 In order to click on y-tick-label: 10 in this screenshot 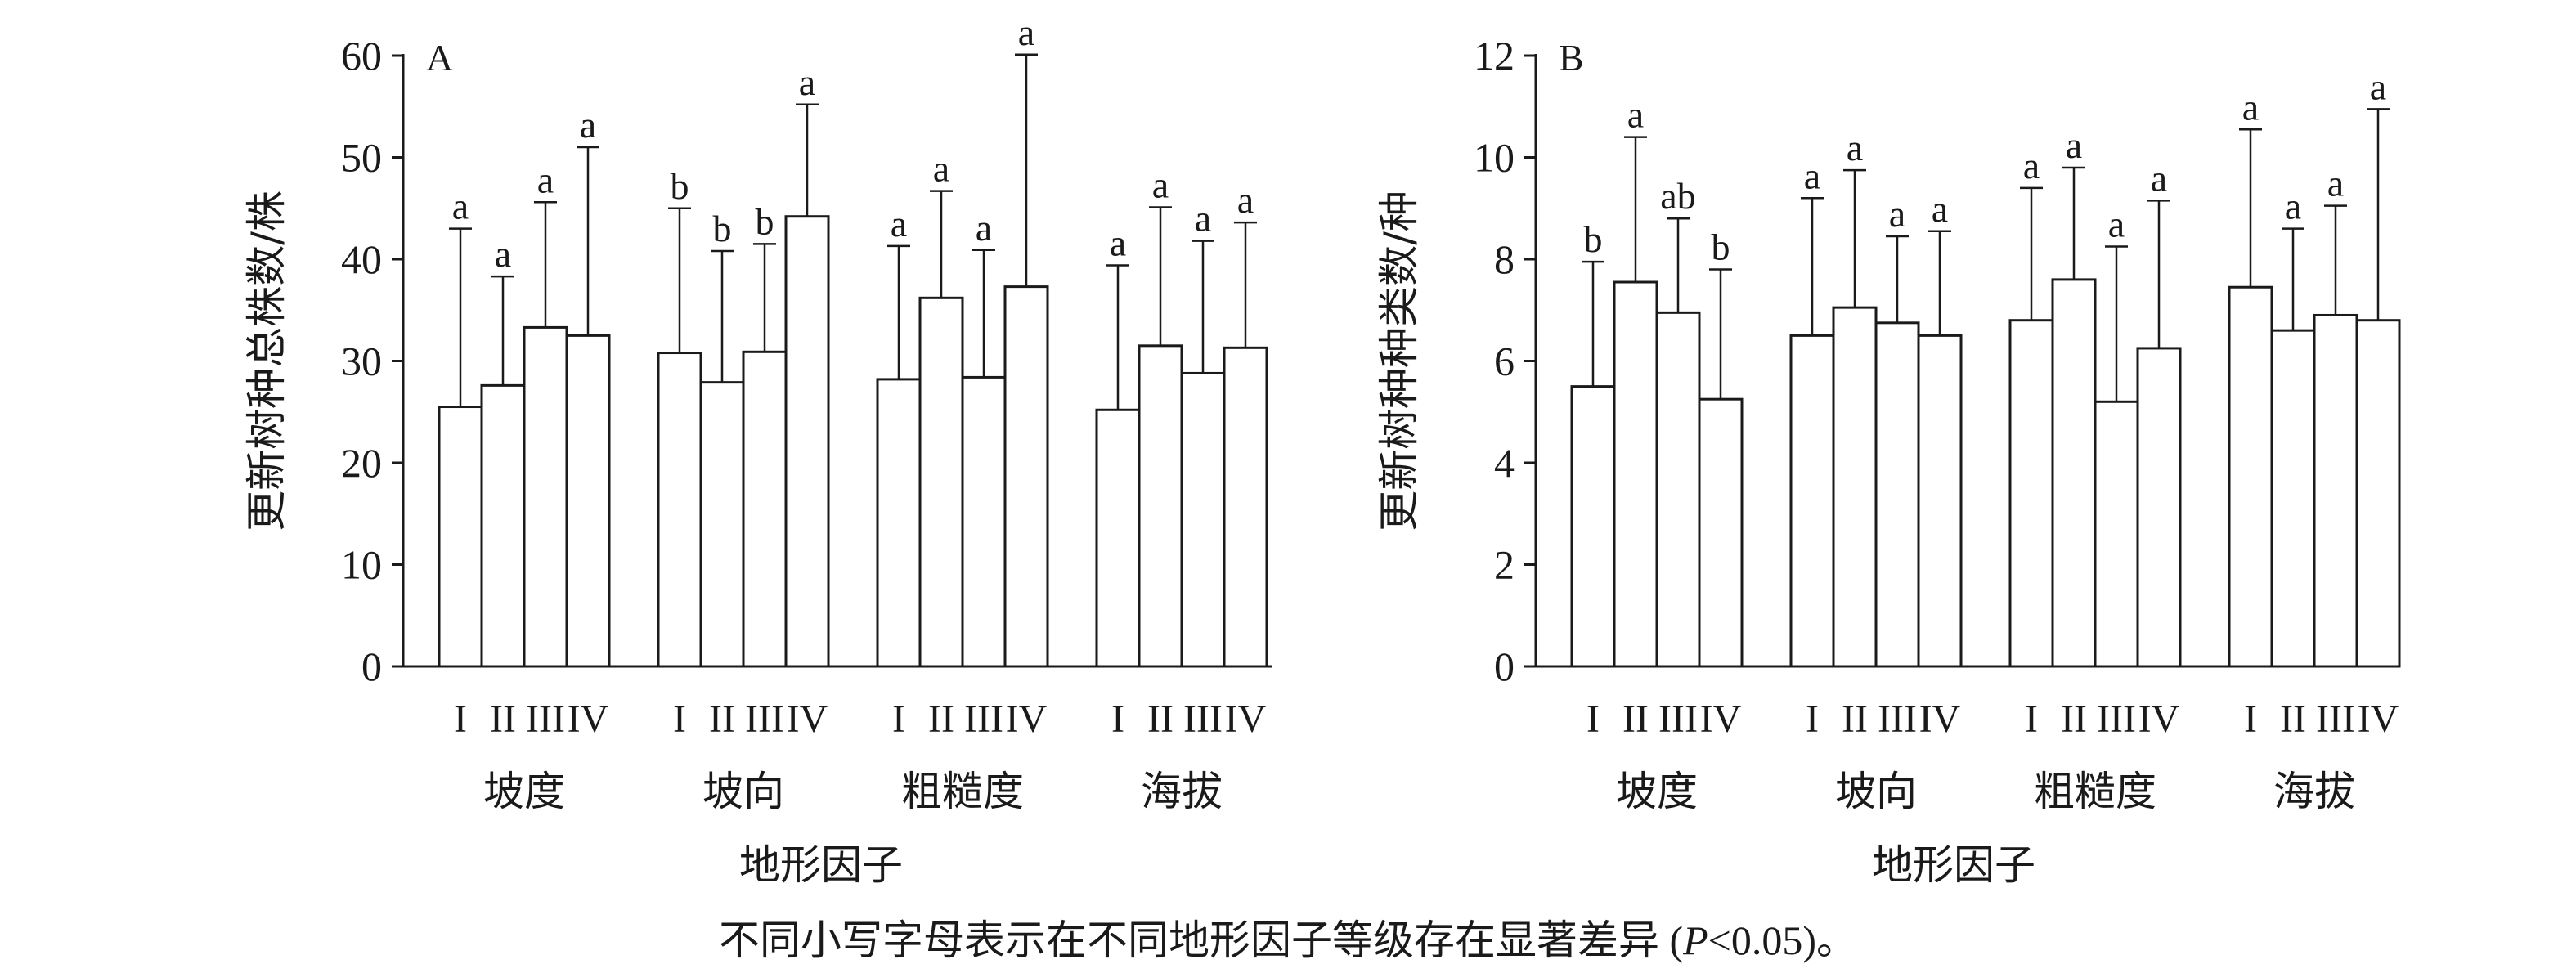, I will do `click(1494, 158)`.